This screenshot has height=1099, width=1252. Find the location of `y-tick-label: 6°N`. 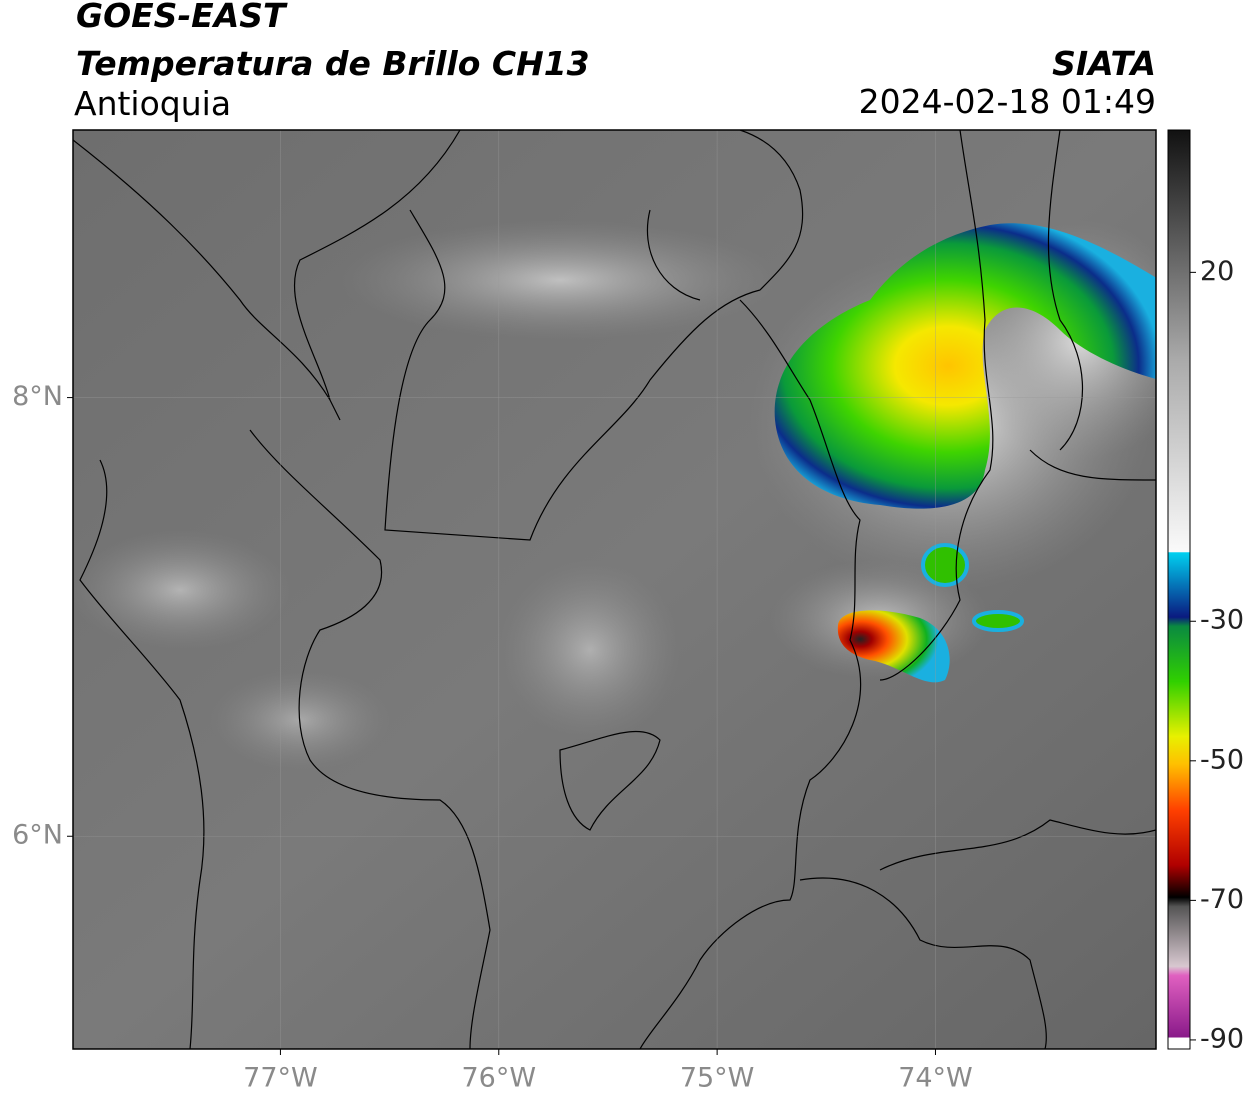

y-tick-label: 6°N is located at coordinates (37, 835).